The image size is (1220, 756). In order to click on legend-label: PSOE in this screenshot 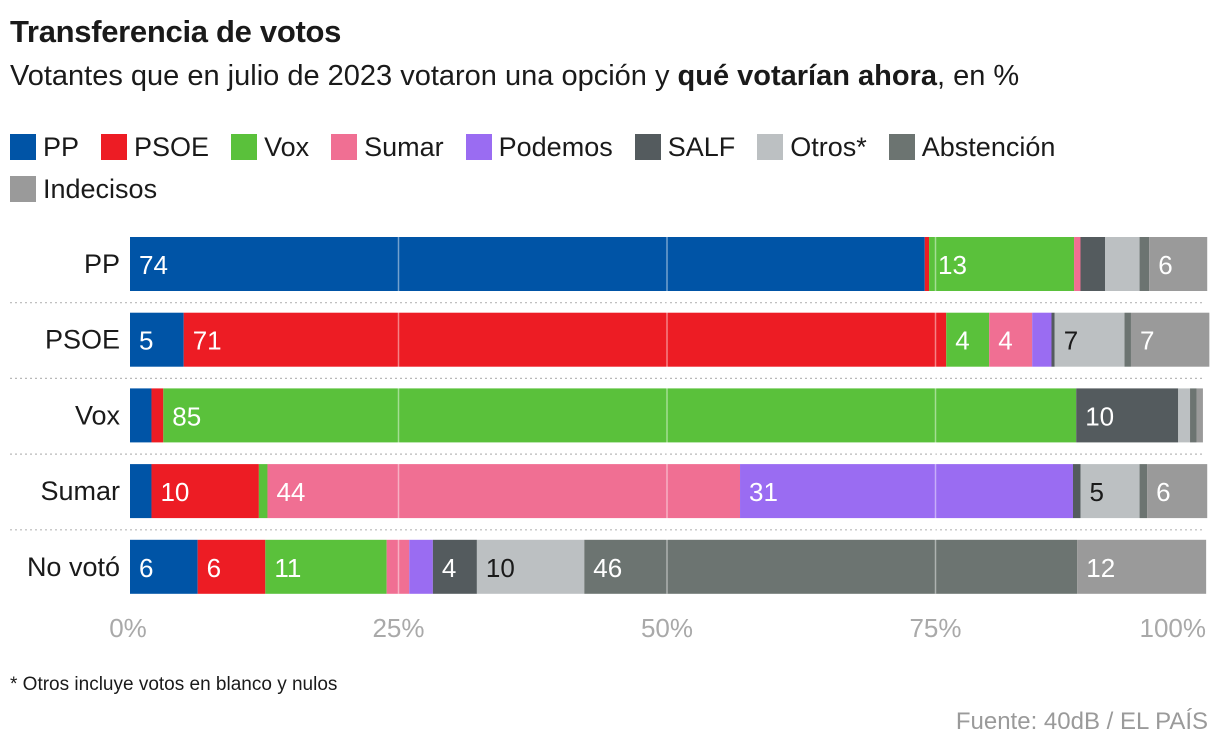, I will do `click(172, 146)`.